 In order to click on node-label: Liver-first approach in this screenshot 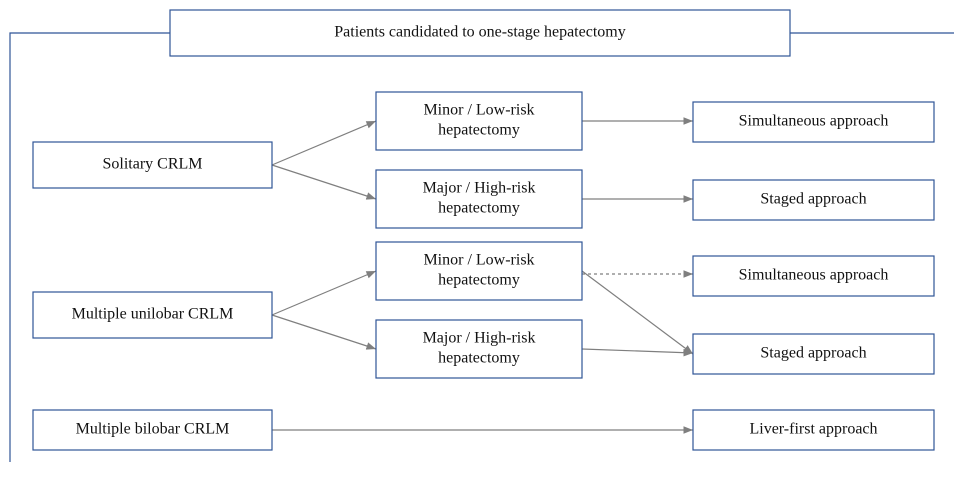, I will do `click(813, 429)`.